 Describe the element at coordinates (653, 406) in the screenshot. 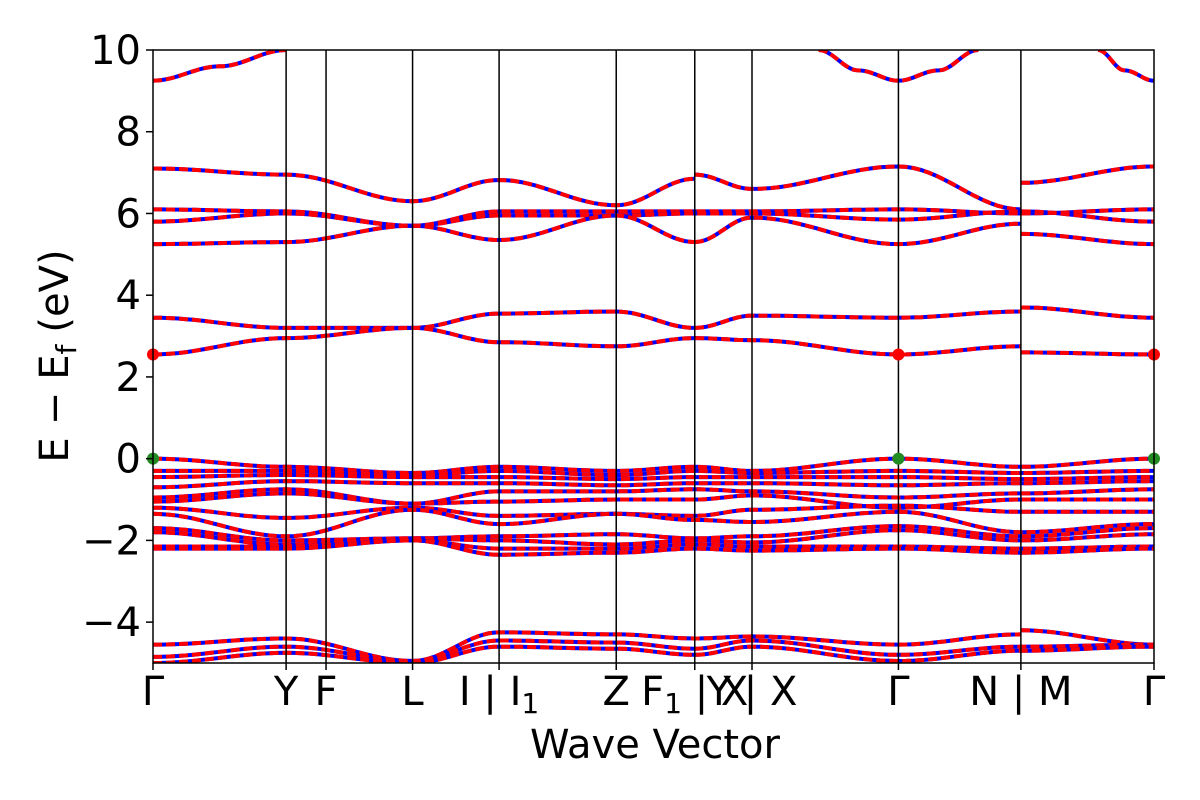

I see `extrema-markers` at that location.